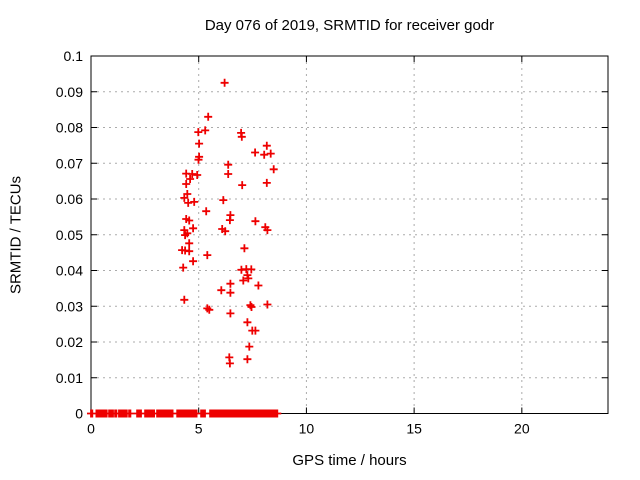  I want to click on baseline-points, so click(184, 413).